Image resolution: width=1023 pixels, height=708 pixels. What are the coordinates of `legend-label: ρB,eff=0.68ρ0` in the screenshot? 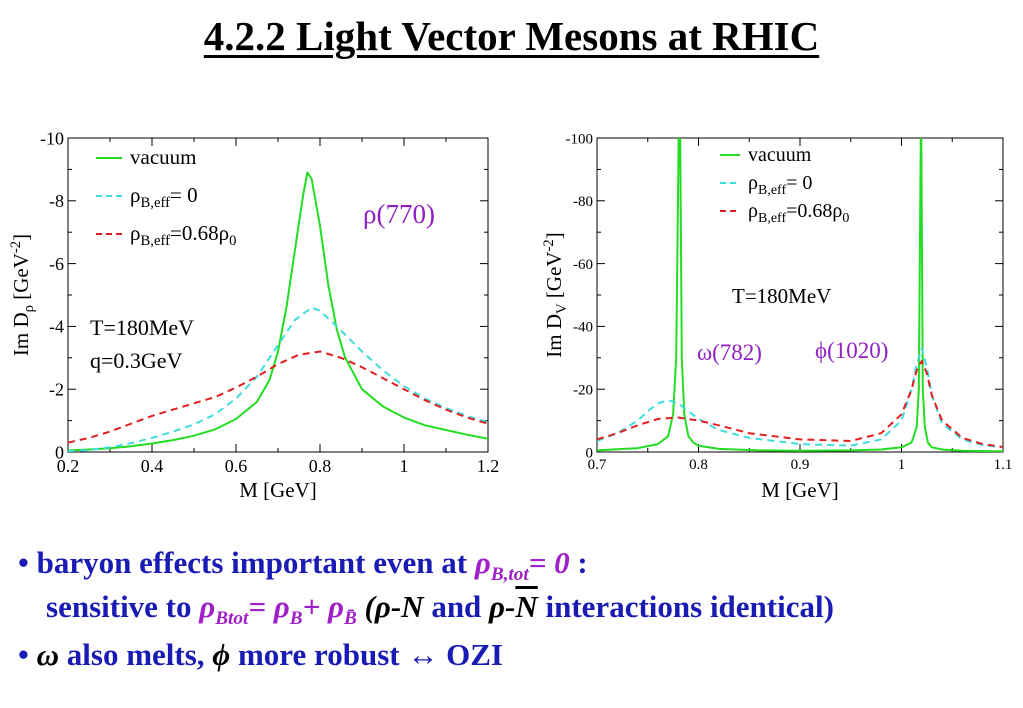 It's located at (798, 213).